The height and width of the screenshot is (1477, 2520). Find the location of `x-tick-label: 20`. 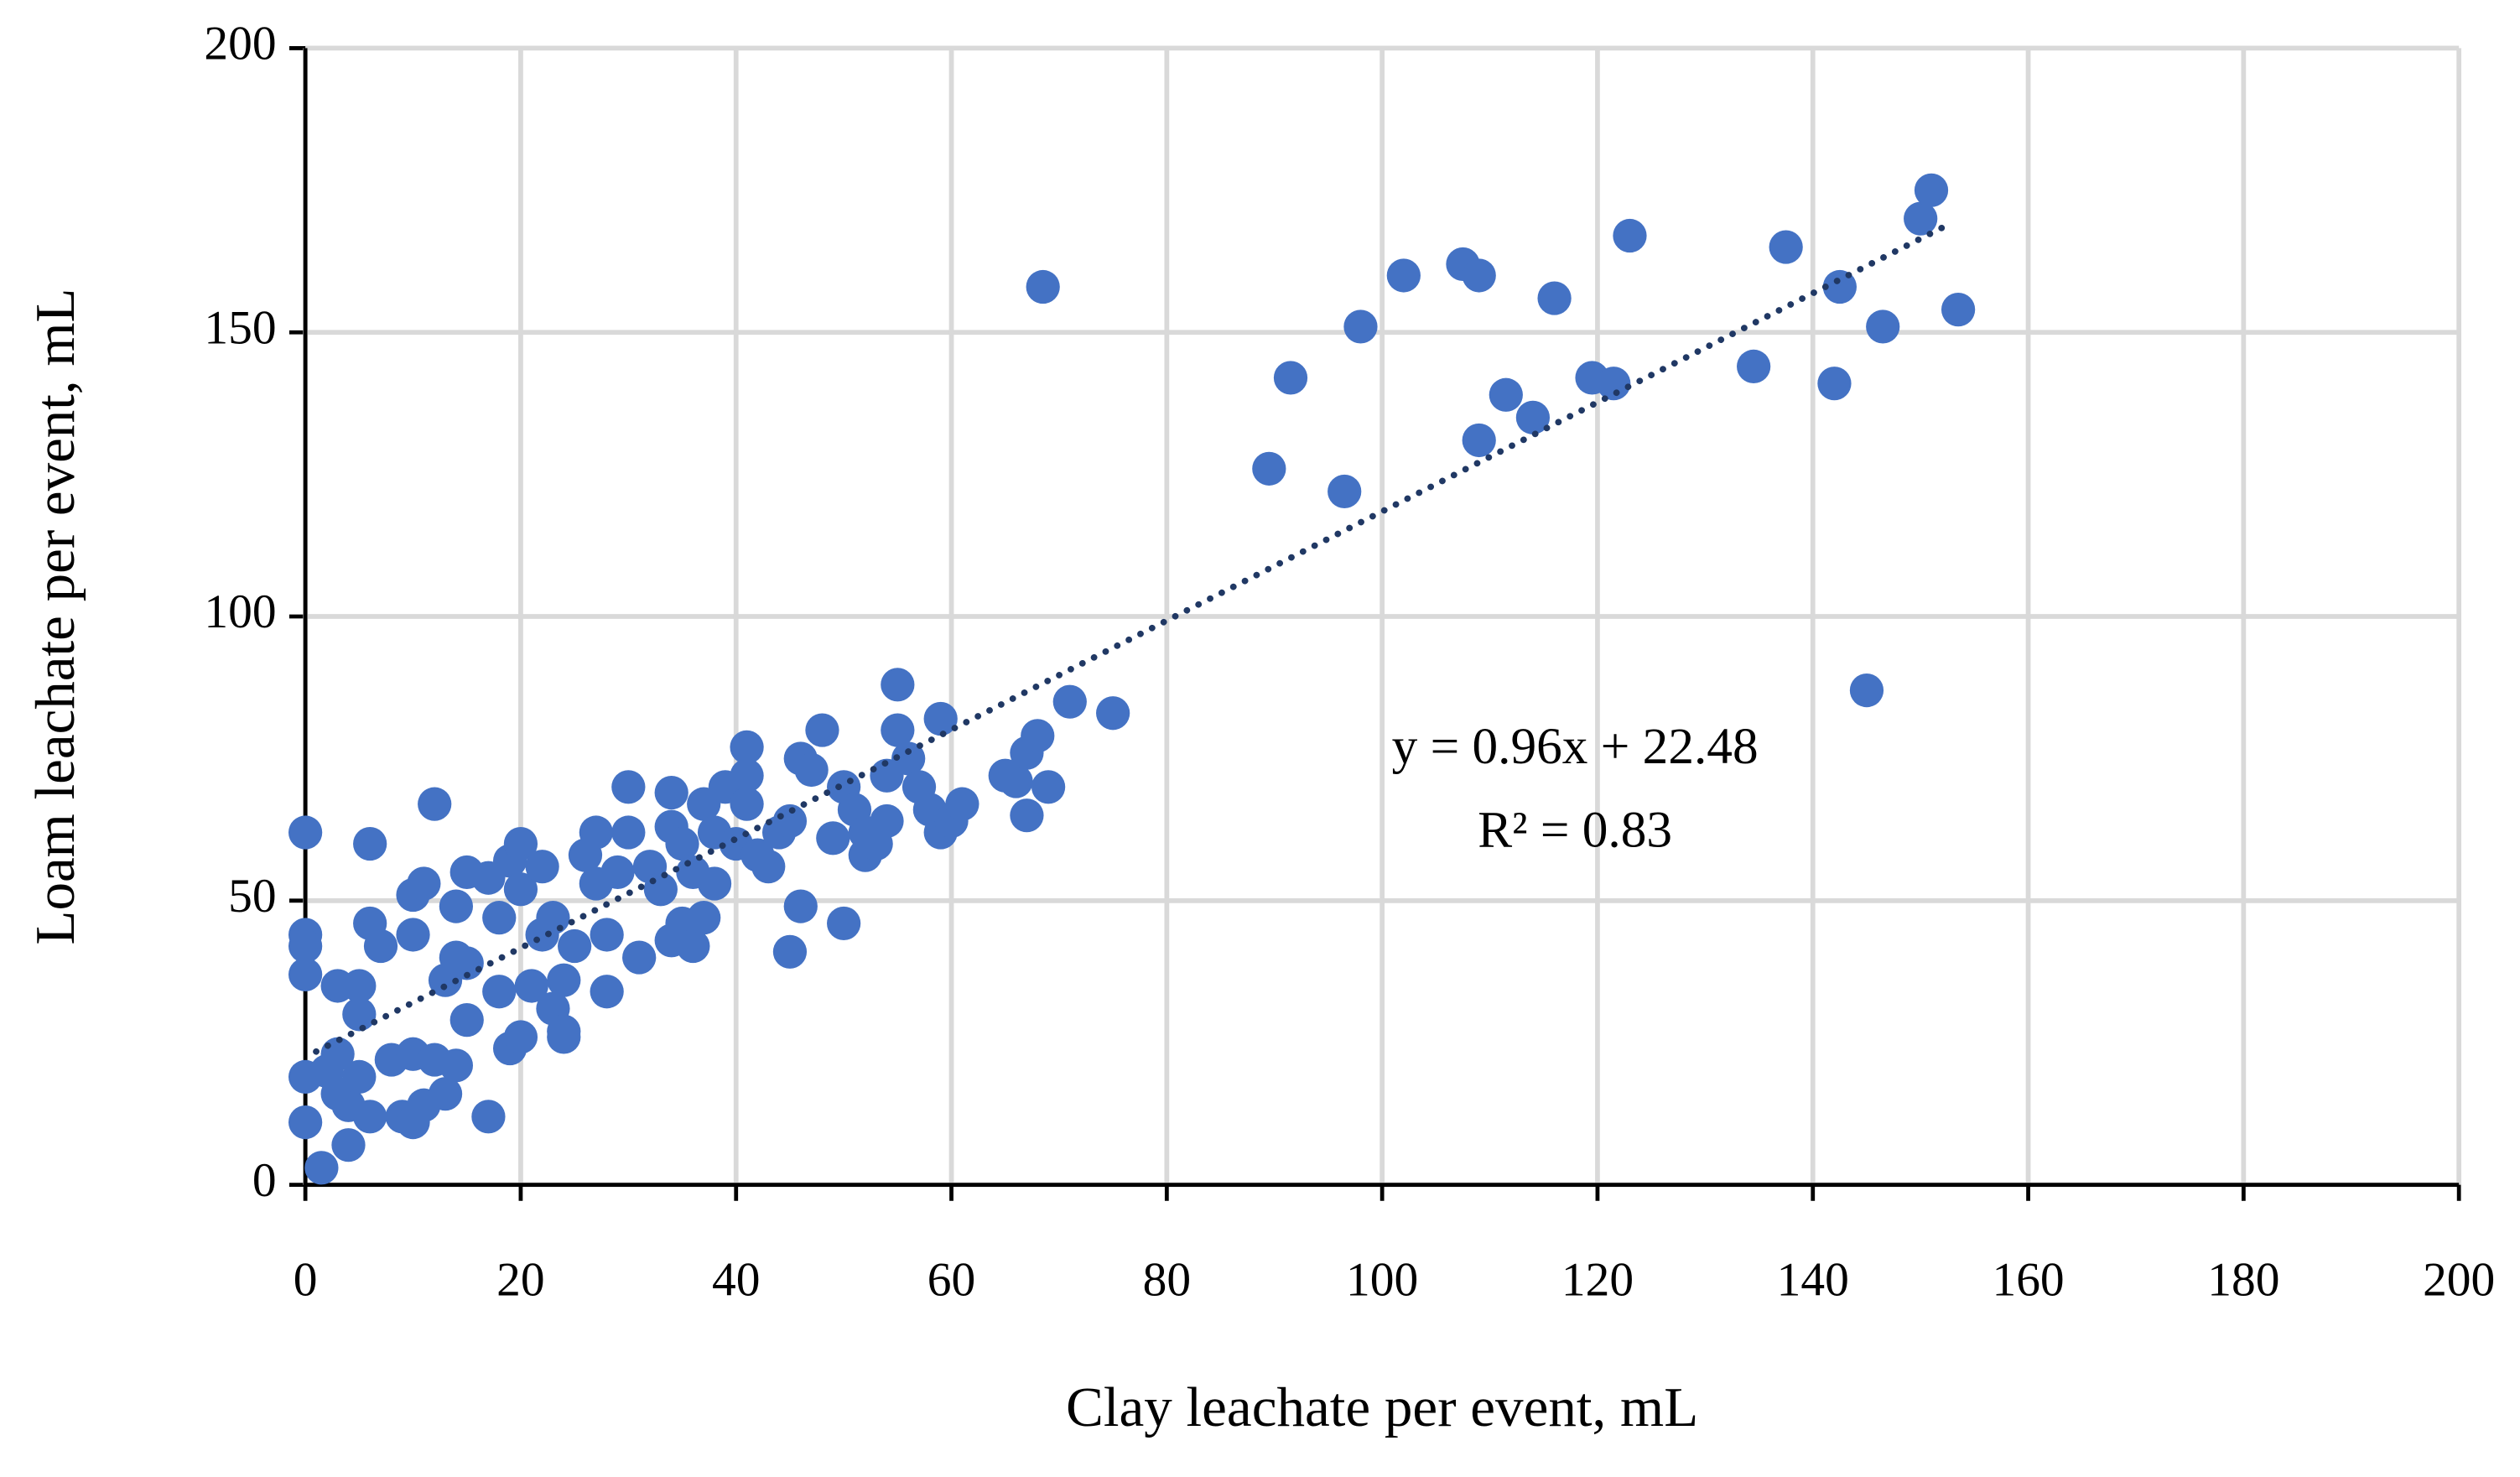

x-tick-label: 20 is located at coordinates (520, 1280).